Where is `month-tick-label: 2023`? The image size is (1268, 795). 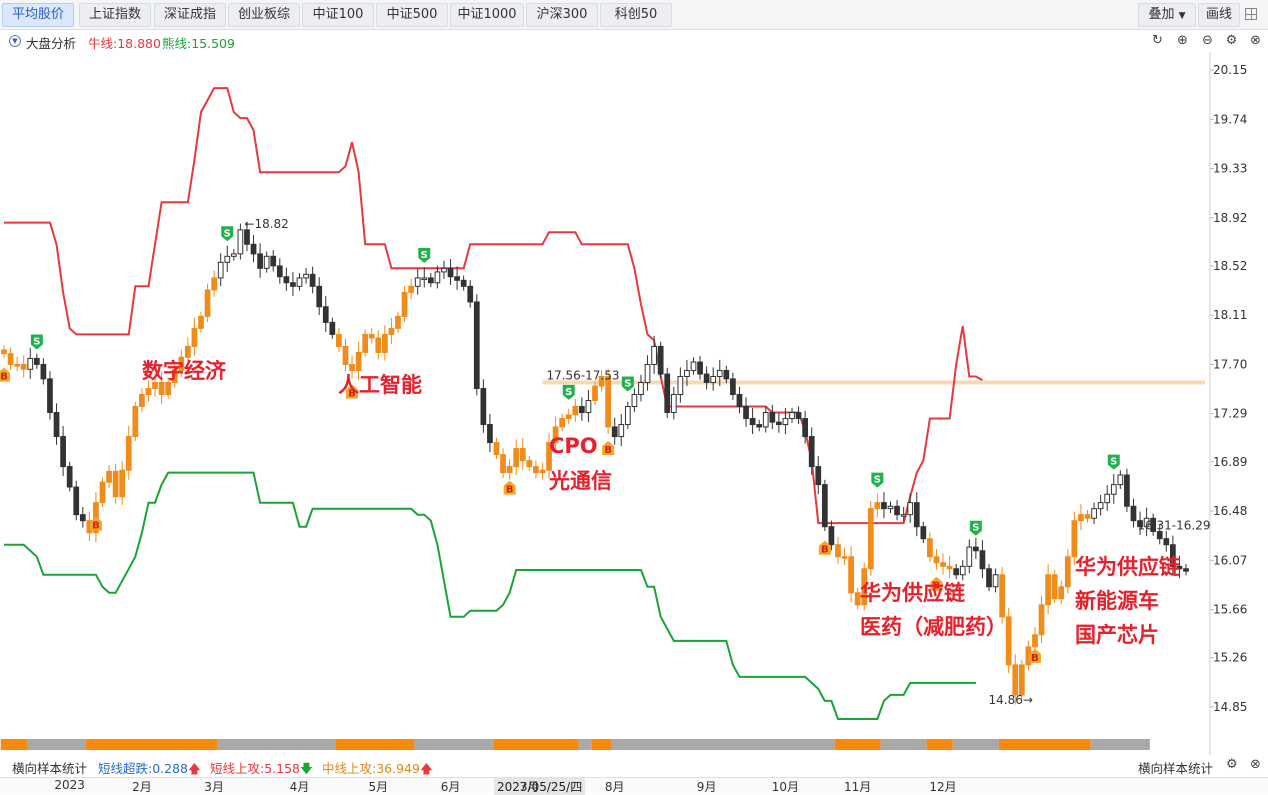
month-tick-label: 2023 is located at coordinates (69, 785).